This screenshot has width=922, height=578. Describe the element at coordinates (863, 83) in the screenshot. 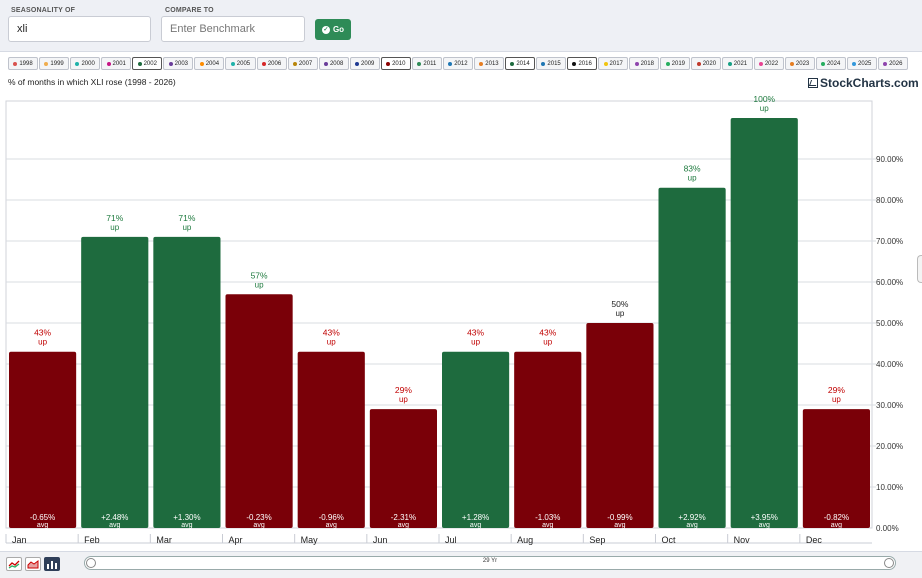

I see `stockcharts-logo: StockCharts.com` at that location.